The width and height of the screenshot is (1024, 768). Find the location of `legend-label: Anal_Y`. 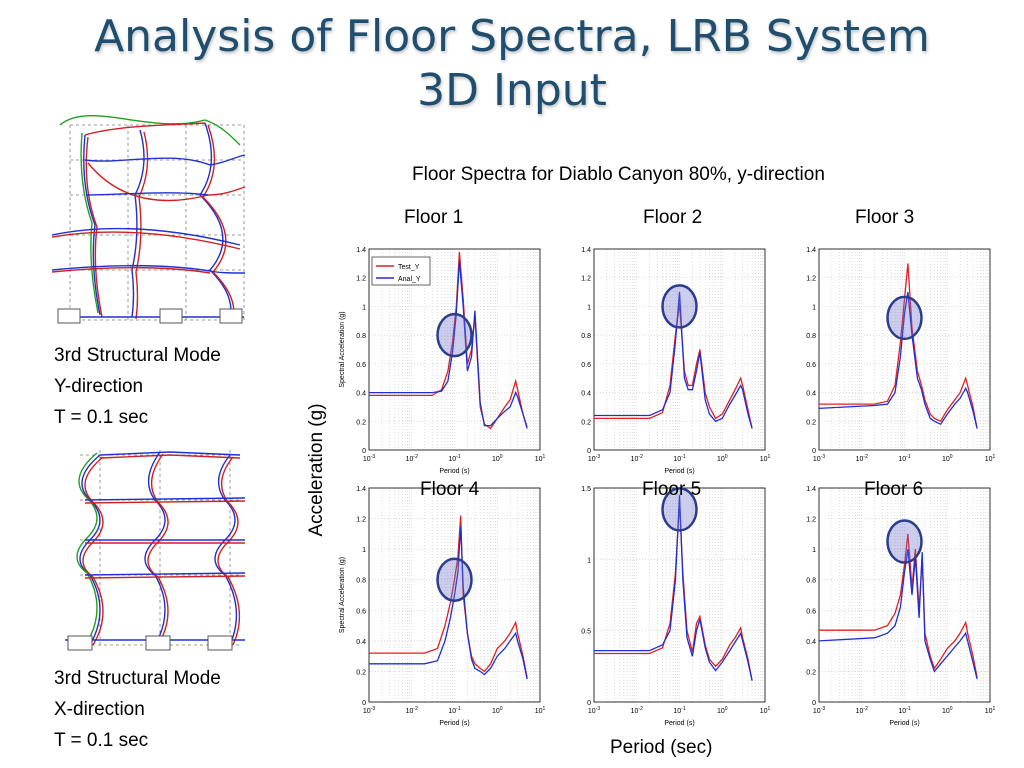

legend-label: Anal_Y is located at coordinates (409, 279).